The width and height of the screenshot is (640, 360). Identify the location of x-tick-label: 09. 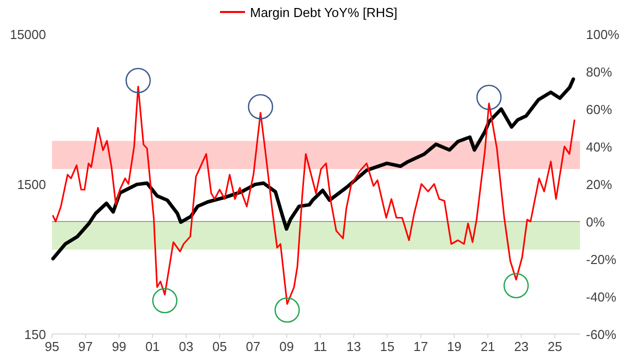
(286, 346).